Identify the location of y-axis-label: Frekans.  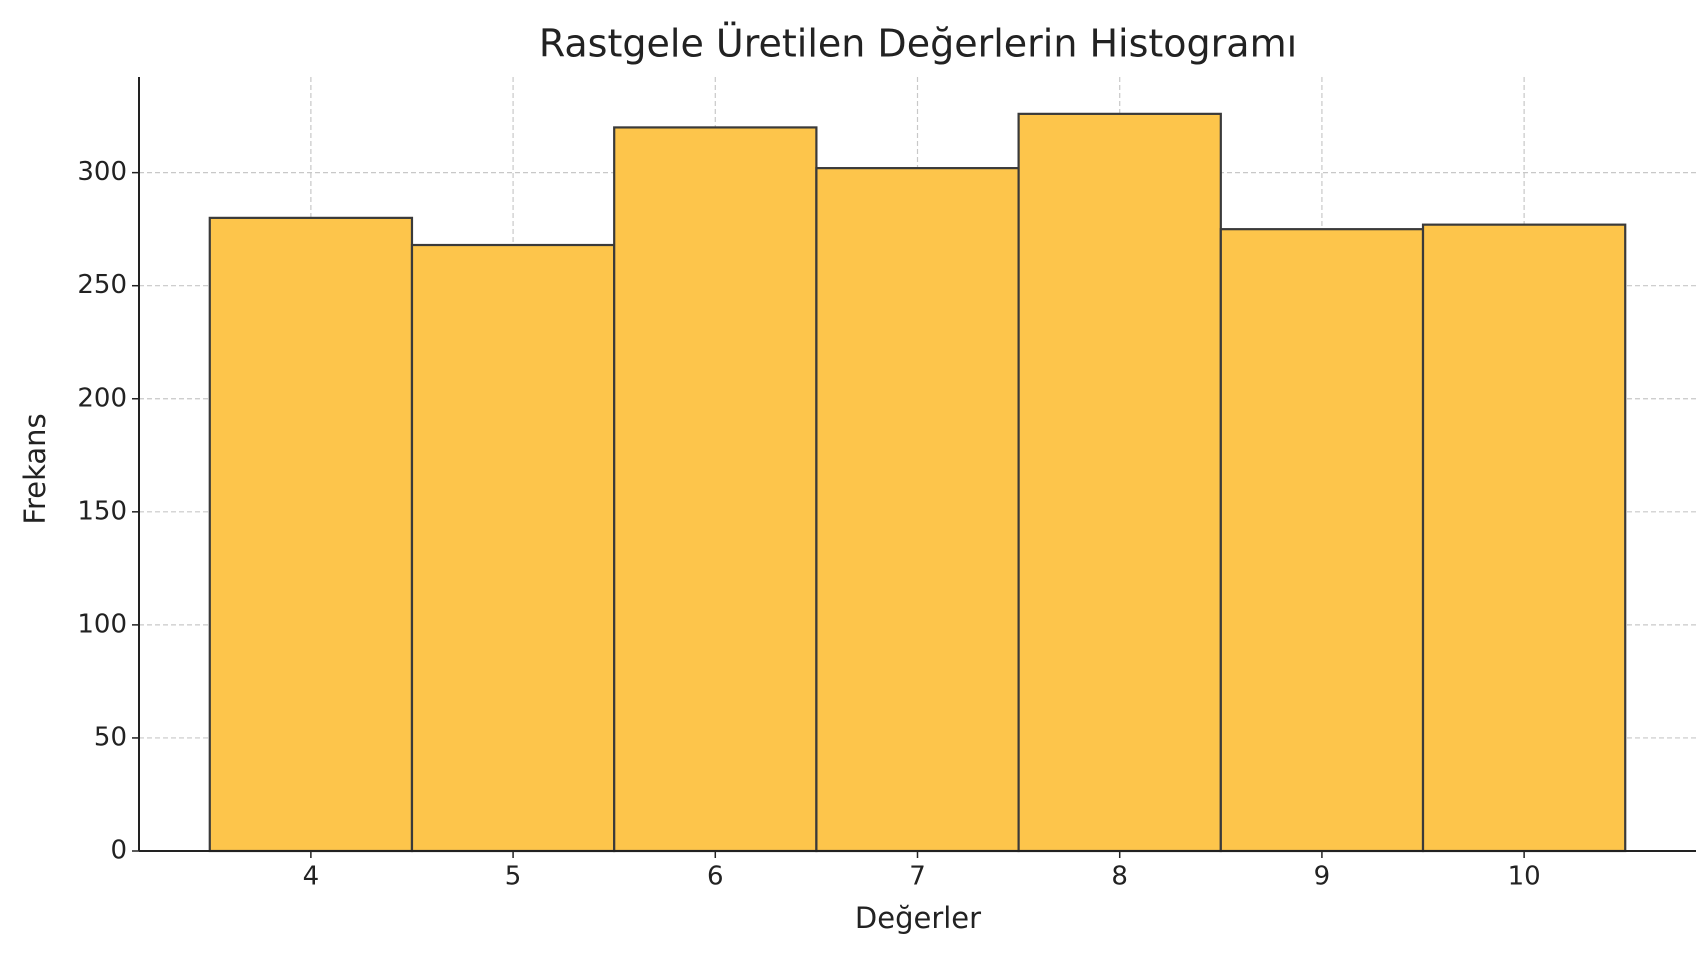
(35, 468).